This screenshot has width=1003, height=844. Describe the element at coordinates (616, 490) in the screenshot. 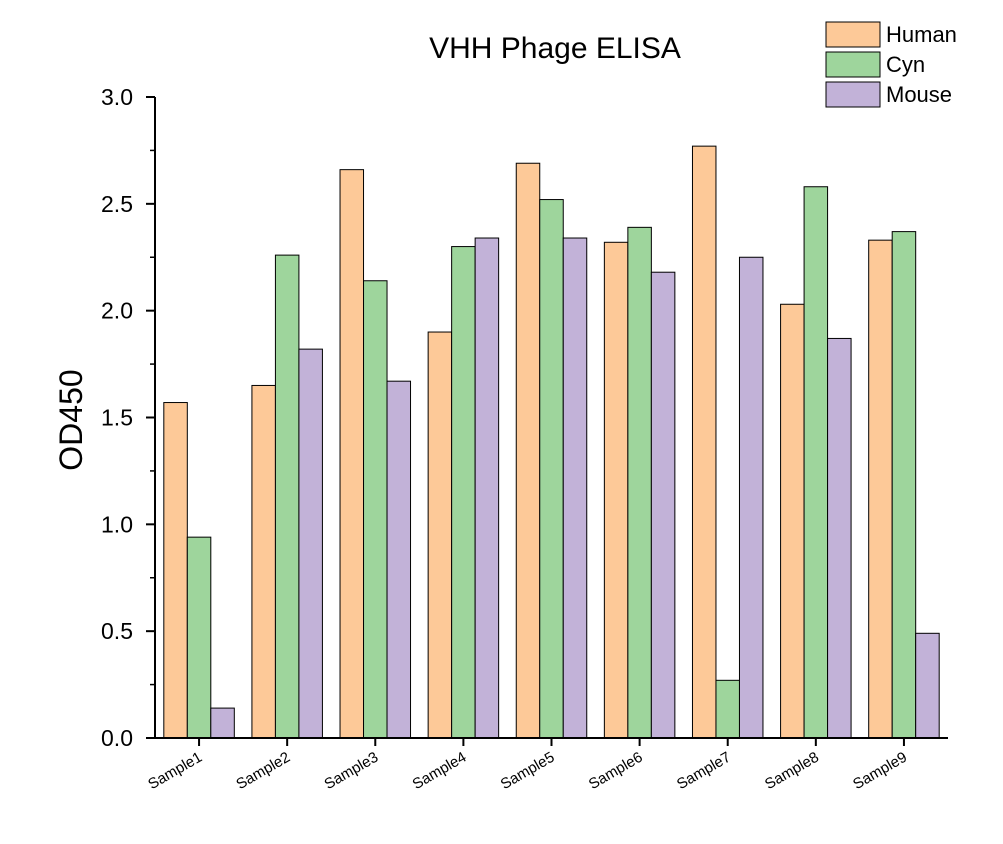

I see `bar-human-sample6` at that location.